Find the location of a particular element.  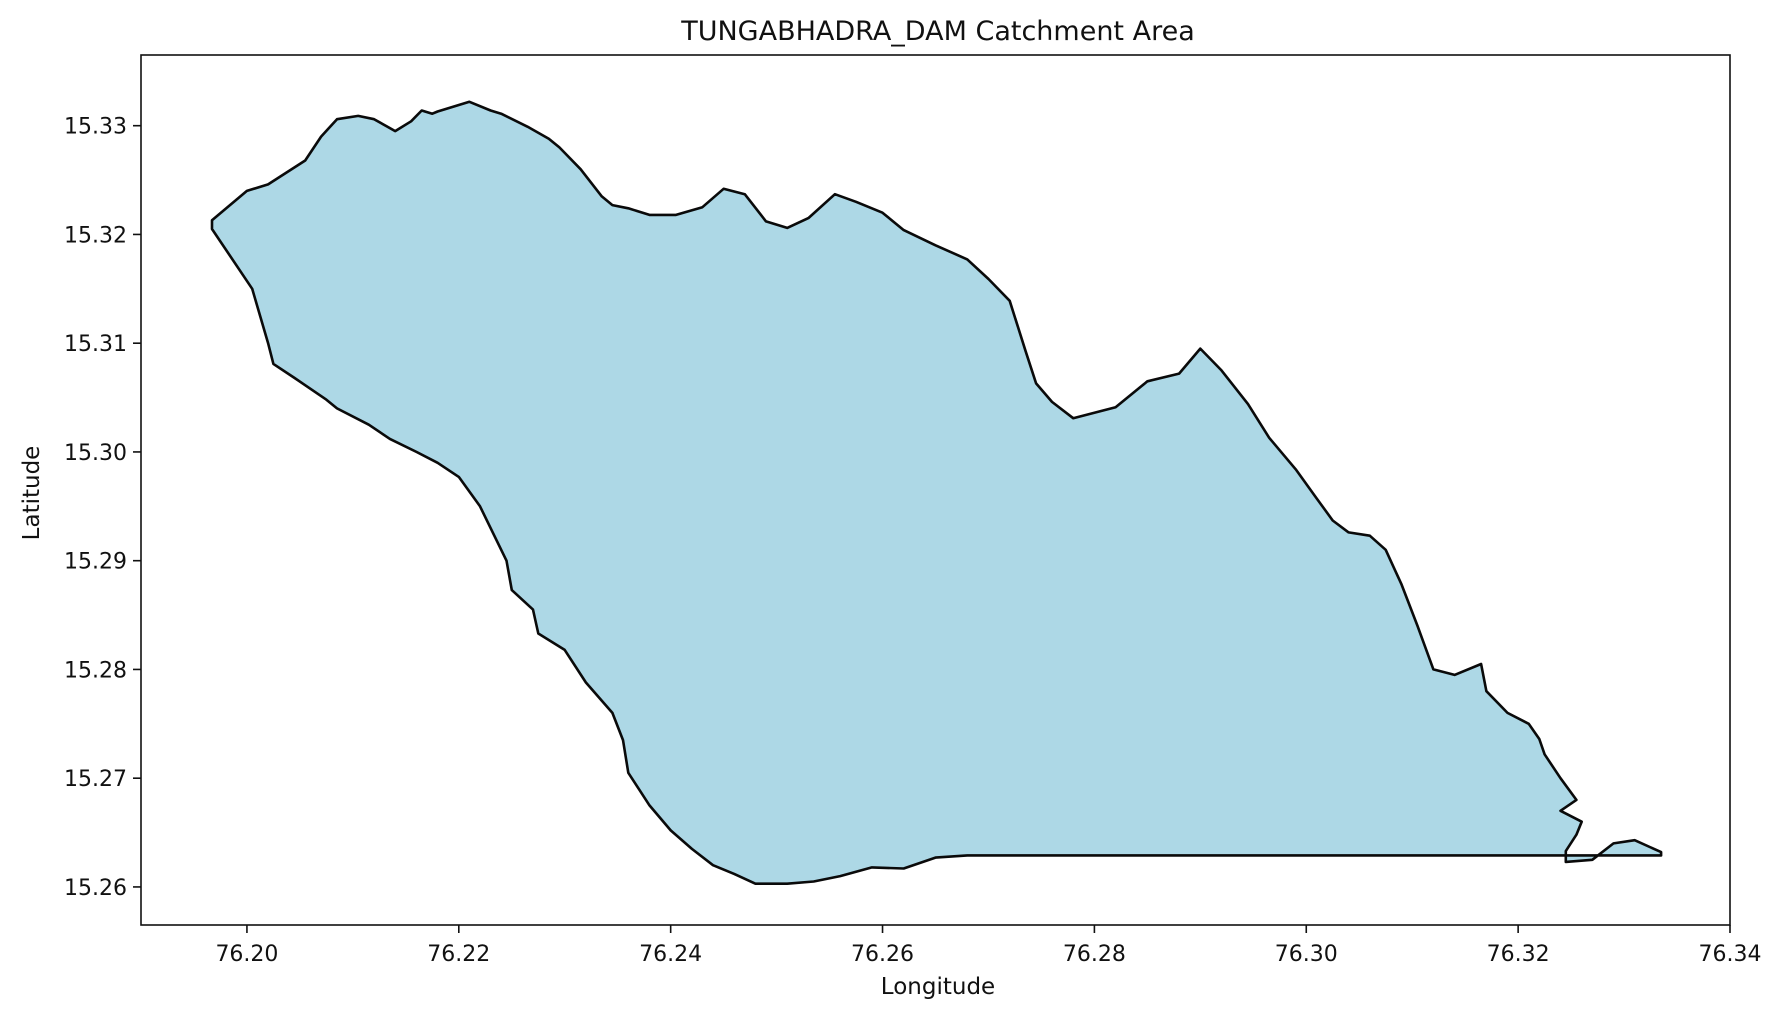

x-tick-label: 76.30 is located at coordinates (1306, 954).